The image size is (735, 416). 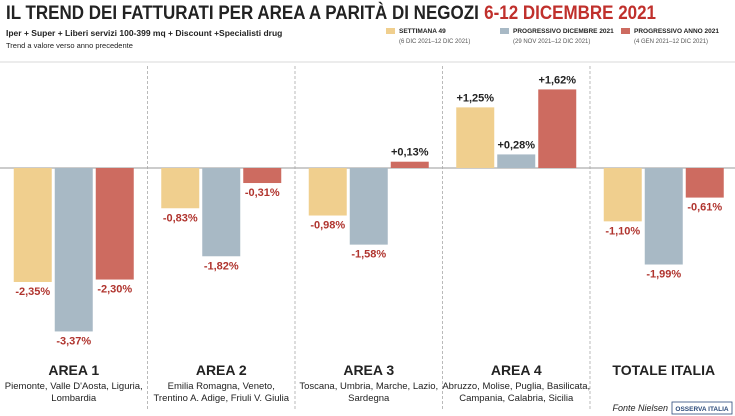 I want to click on category-note: Sardegna, so click(x=369, y=398).